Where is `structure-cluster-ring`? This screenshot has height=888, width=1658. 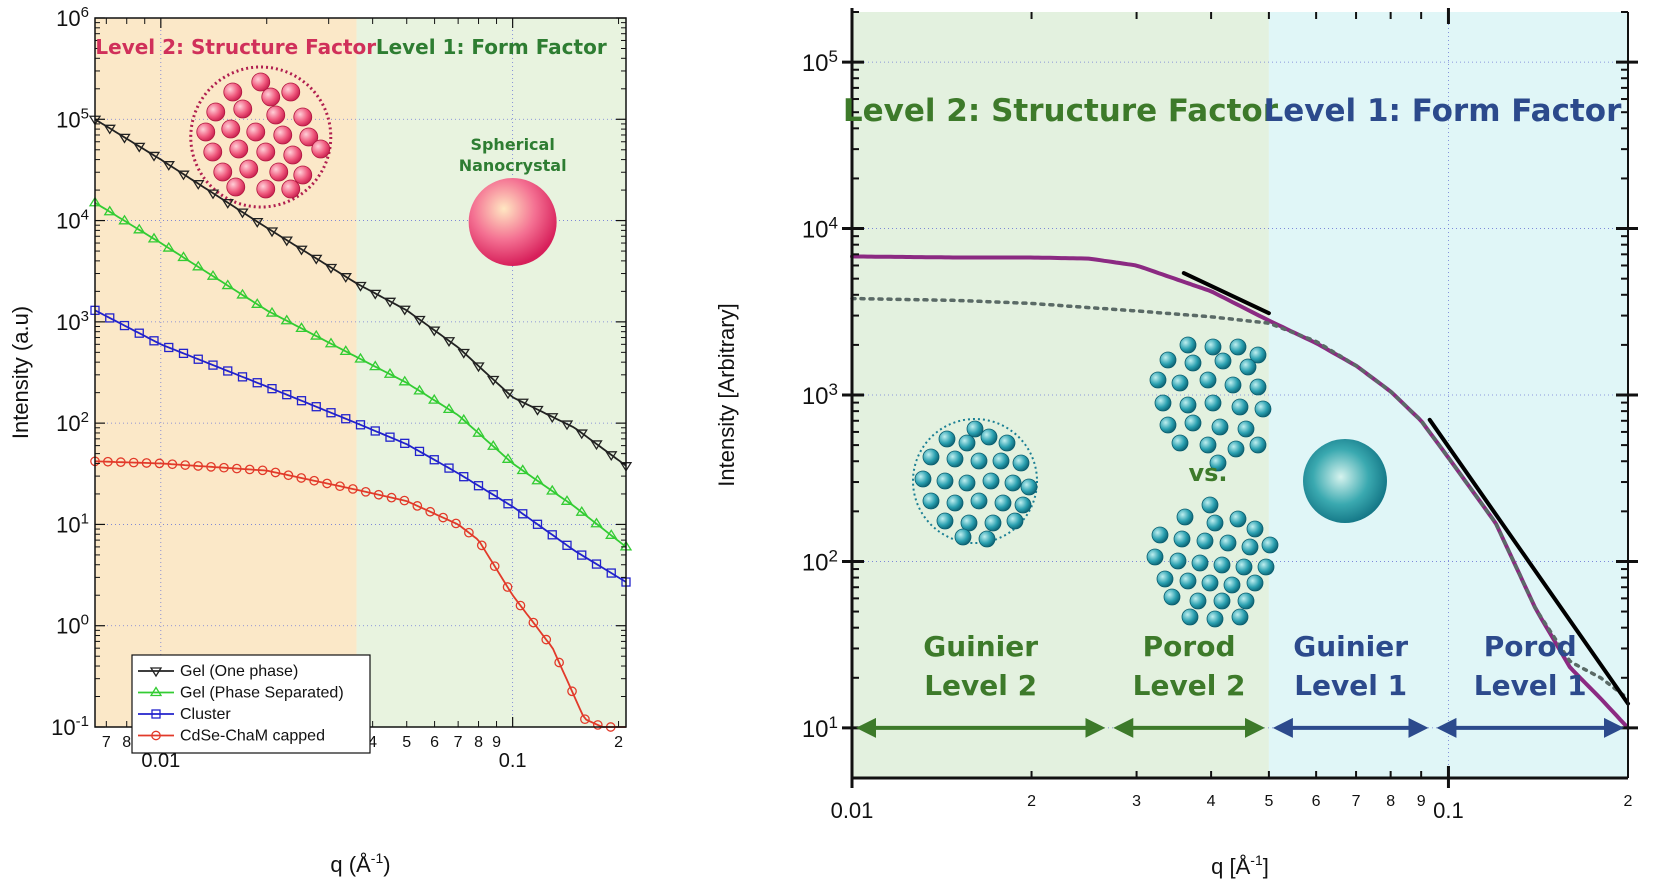
structure-cluster-ring is located at coordinates (261, 137).